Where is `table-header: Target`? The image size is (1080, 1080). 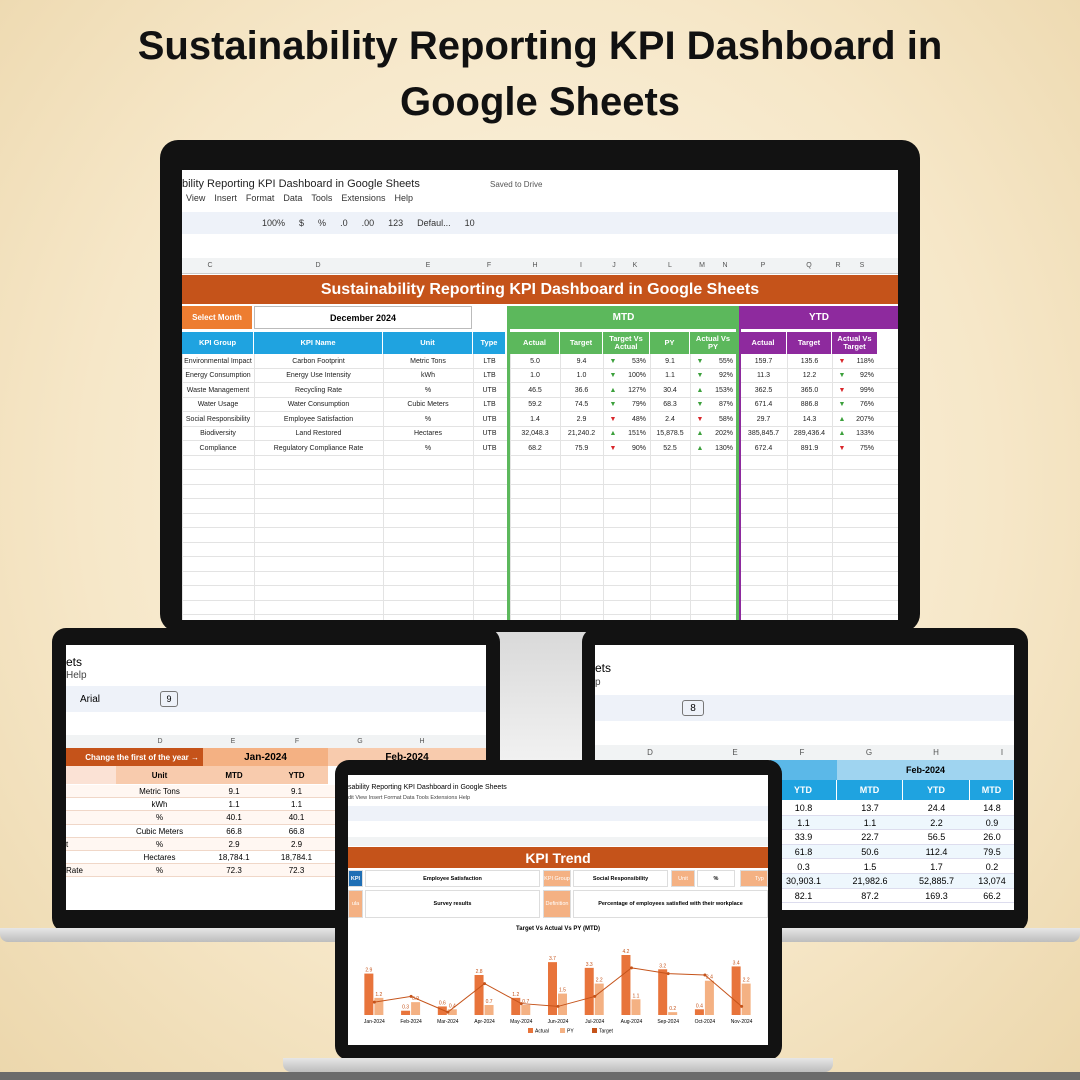 table-header: Target is located at coordinates (581, 343).